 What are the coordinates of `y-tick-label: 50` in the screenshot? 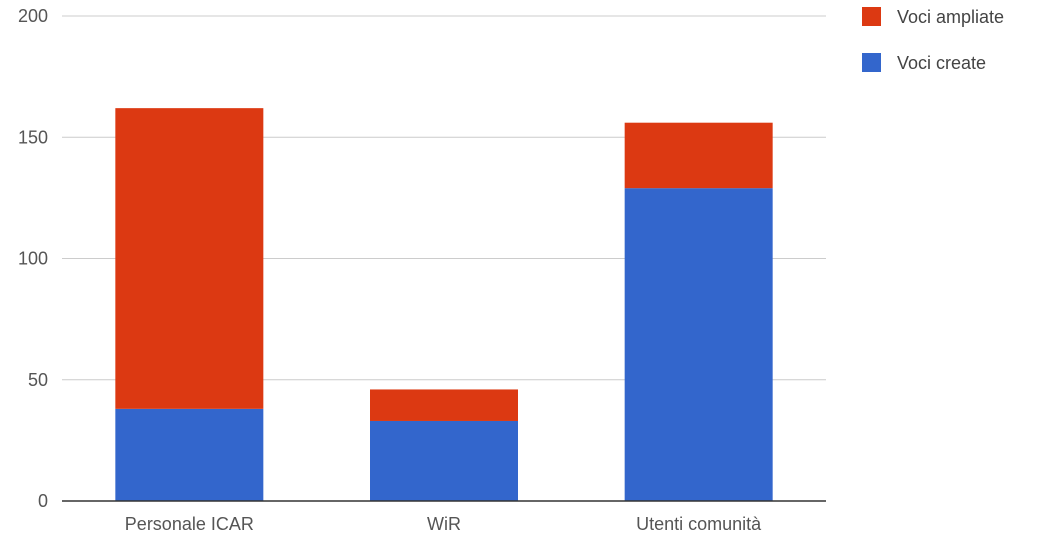 It's located at (38, 380).